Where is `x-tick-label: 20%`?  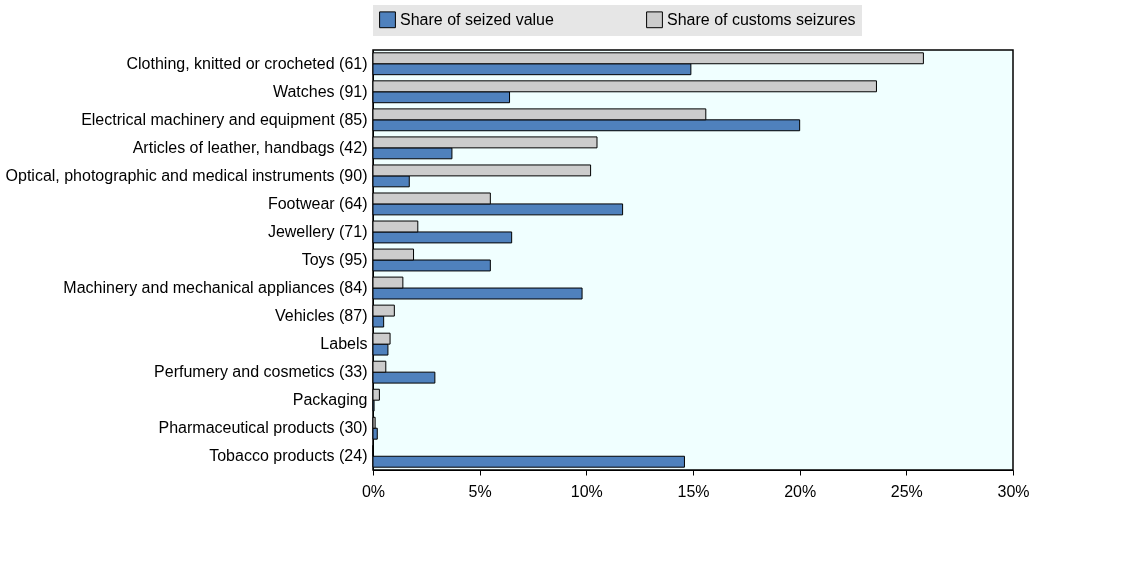 x-tick-label: 20% is located at coordinates (800, 491).